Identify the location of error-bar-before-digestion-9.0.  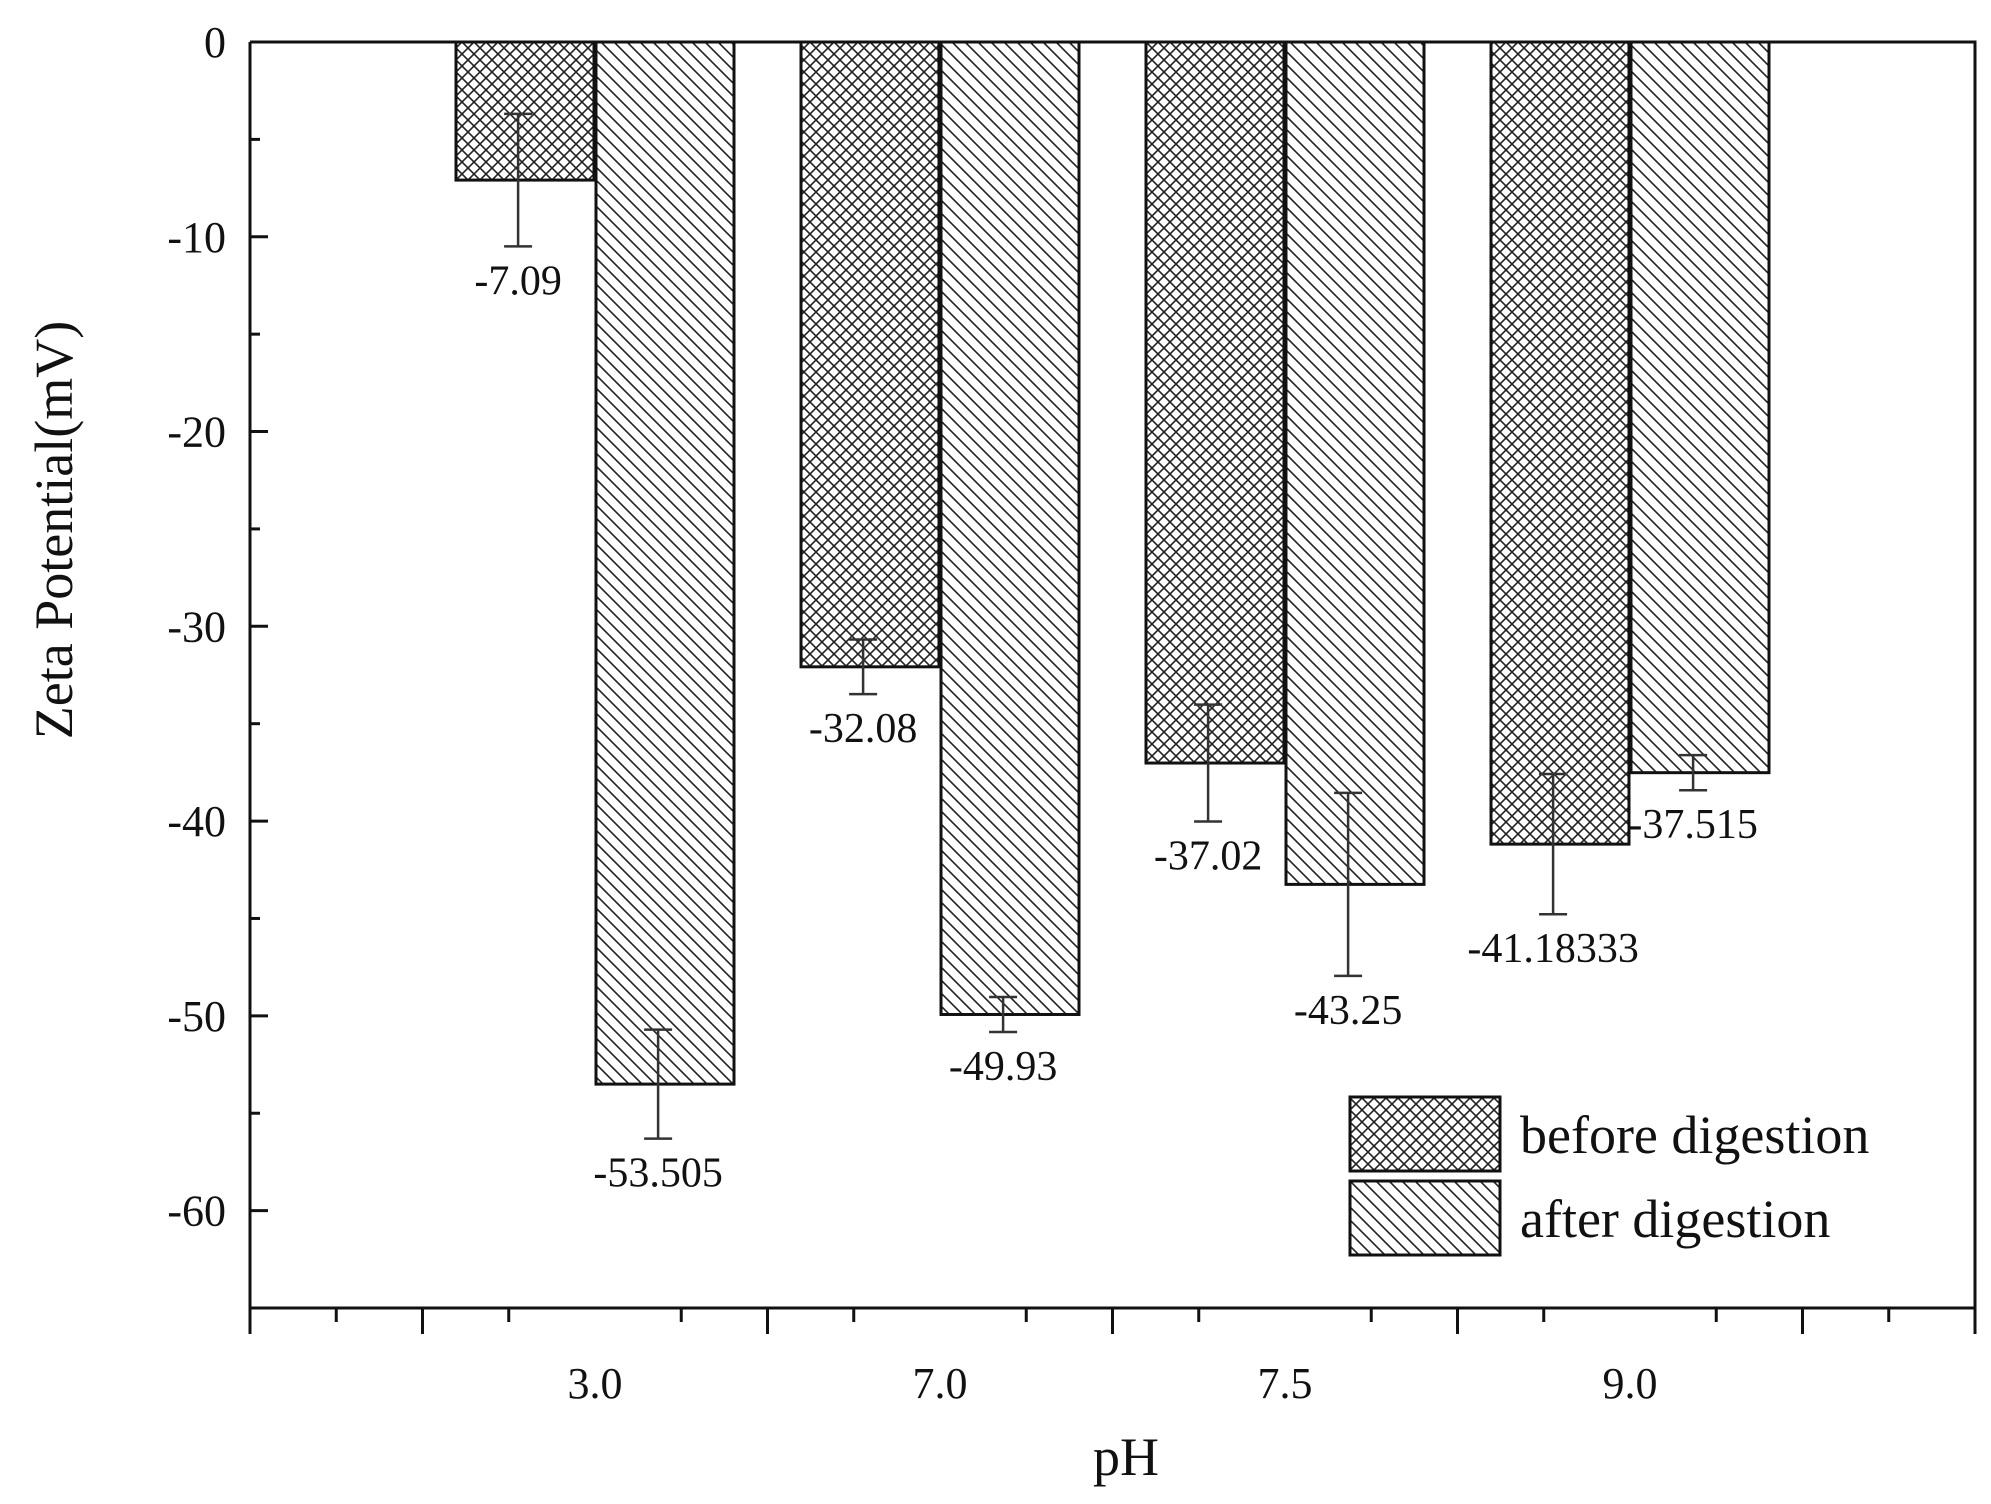
(1553, 844).